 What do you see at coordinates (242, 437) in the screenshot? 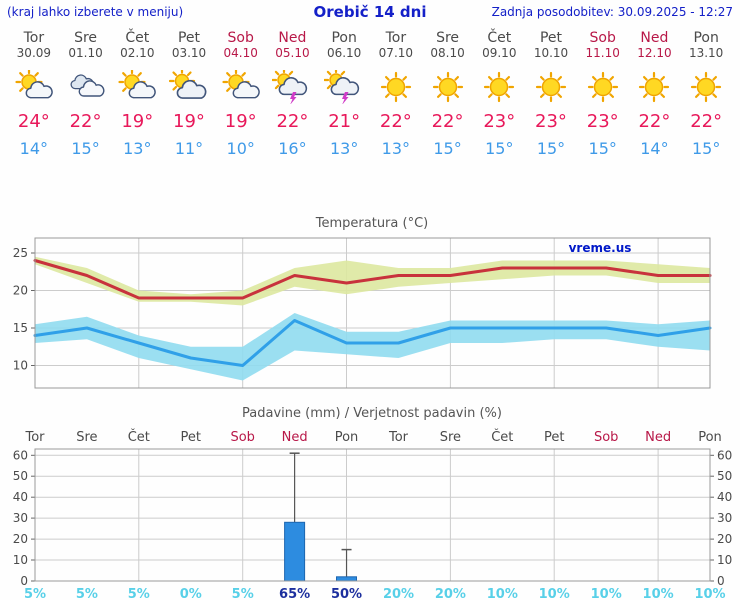
I see `svg-text: Sob` at bounding box center [242, 437].